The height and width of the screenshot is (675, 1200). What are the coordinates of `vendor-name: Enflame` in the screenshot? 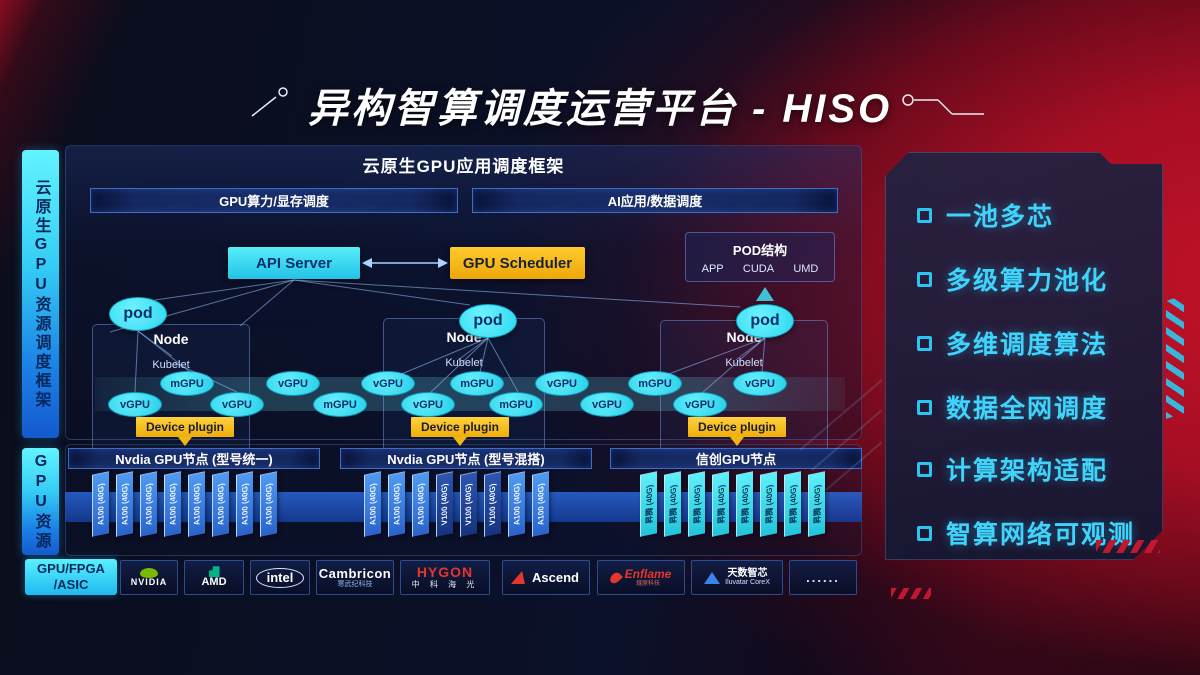 It's located at (648, 573).